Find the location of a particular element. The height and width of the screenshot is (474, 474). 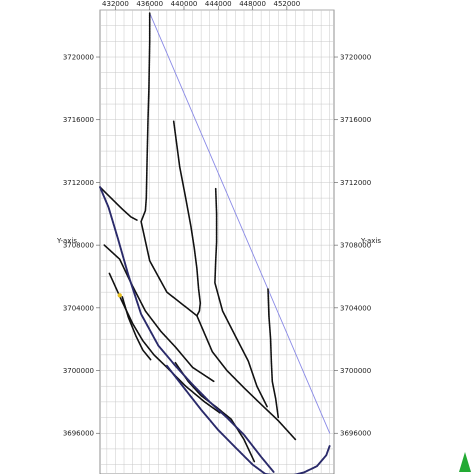

x-tick-label: 432000 is located at coordinates (115, 4).